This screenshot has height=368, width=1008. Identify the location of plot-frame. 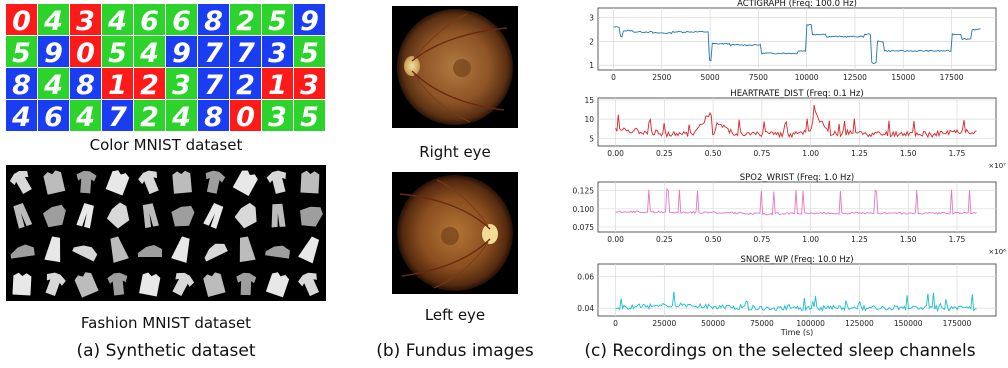
(797, 39).